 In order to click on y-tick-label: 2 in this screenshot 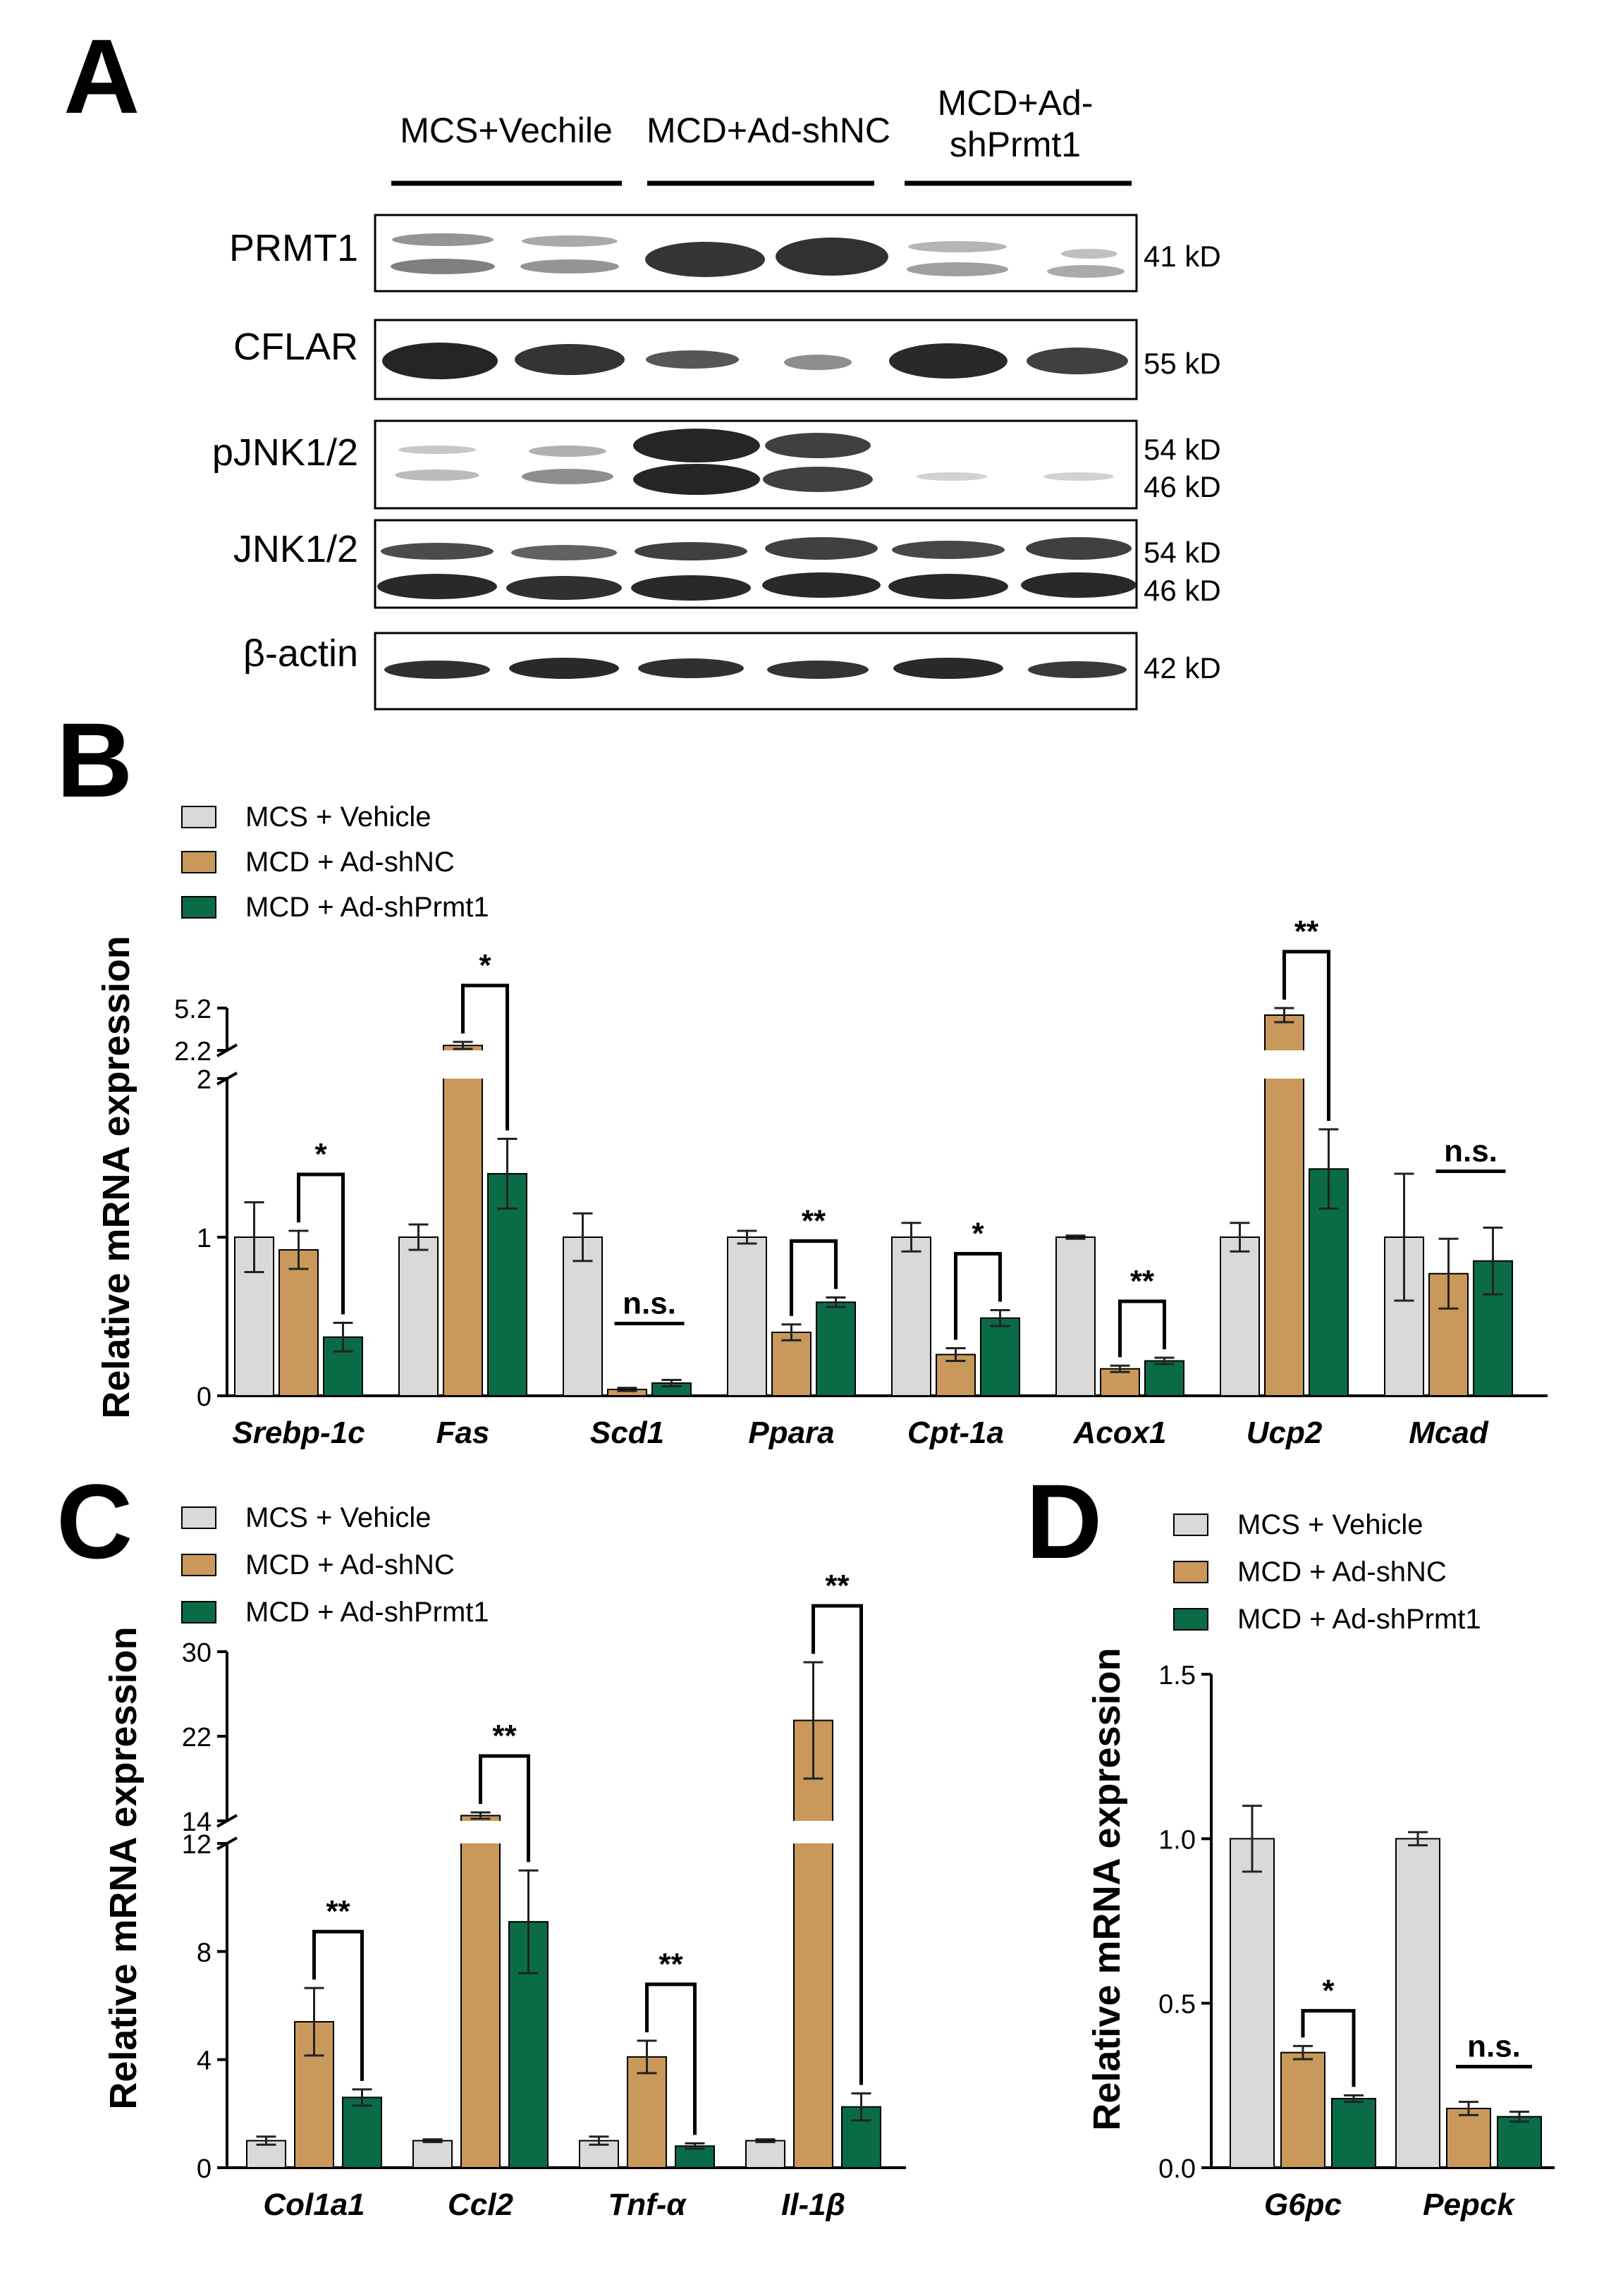, I will do `click(204, 1080)`.